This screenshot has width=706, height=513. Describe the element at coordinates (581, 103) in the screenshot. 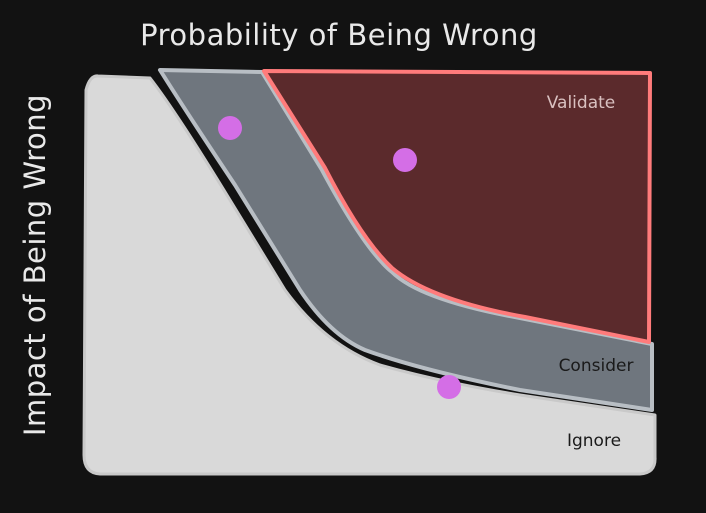

I see `zone-label-validate: Validate` at that location.